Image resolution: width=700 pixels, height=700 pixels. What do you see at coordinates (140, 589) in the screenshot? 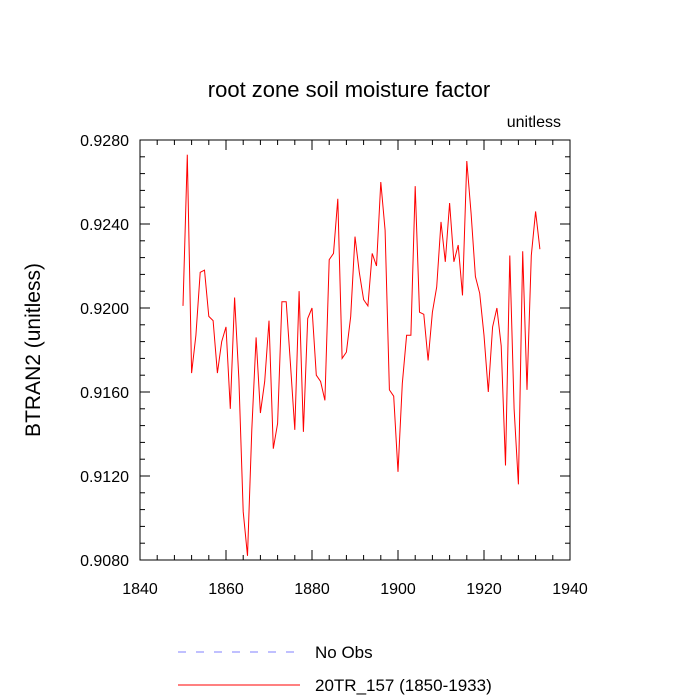
I see `x-tick-label: 1840` at bounding box center [140, 589].